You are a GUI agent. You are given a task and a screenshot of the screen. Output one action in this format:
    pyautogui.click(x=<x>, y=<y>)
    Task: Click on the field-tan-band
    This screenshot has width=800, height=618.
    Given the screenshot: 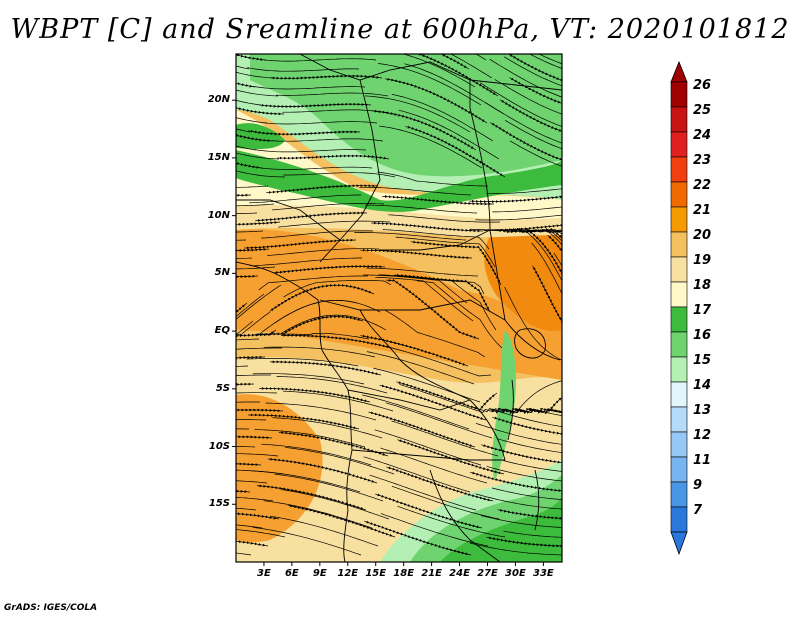 What is the action you would take?
    pyautogui.click(x=399, y=220)
    